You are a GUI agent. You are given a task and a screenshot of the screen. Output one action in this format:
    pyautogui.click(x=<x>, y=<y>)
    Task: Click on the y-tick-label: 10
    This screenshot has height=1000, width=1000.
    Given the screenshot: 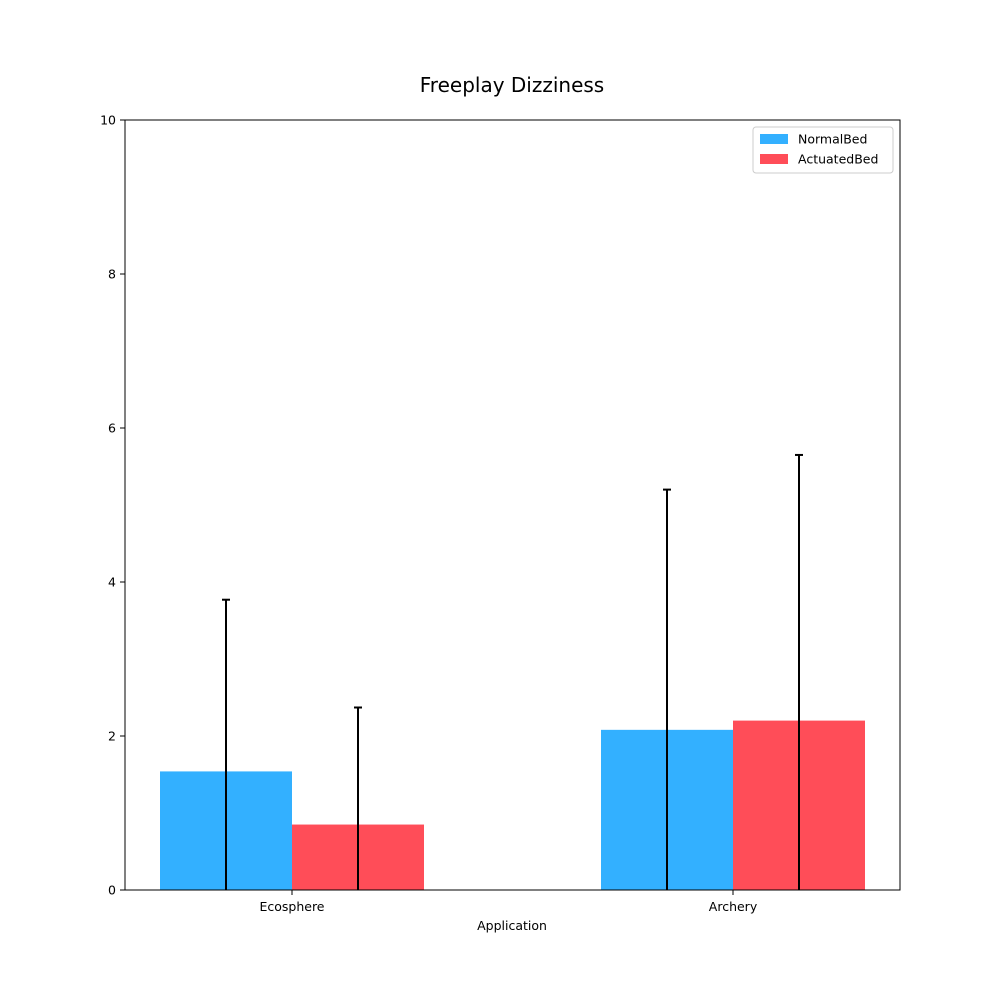 What is the action you would take?
    pyautogui.click(x=108, y=120)
    